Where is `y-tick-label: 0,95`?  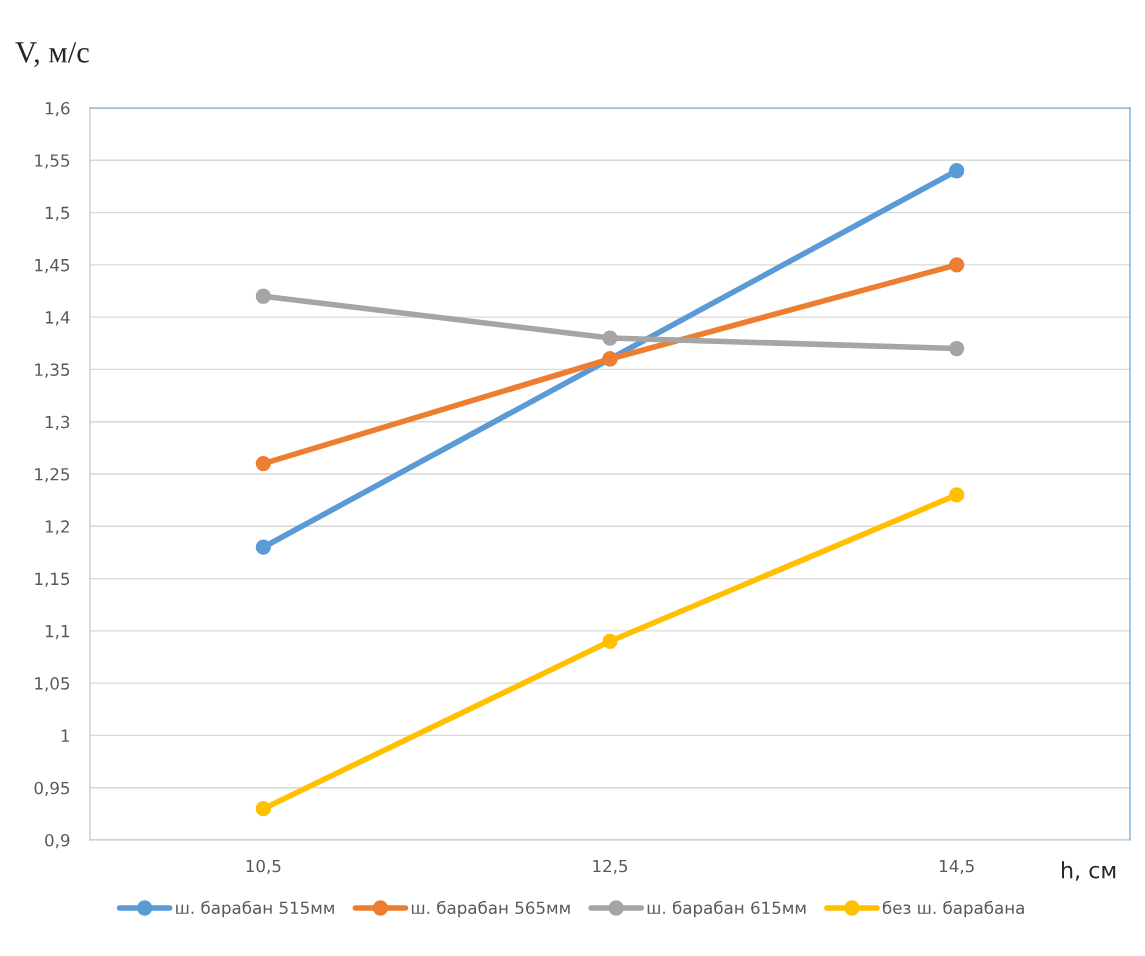
y-tick-label: 0,95 is located at coordinates (52, 788).